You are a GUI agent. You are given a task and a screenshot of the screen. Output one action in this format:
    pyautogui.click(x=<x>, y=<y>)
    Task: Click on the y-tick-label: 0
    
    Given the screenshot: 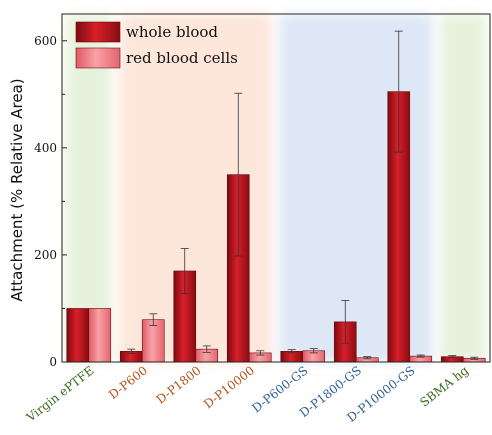 What is the action you would take?
    pyautogui.click(x=53, y=362)
    